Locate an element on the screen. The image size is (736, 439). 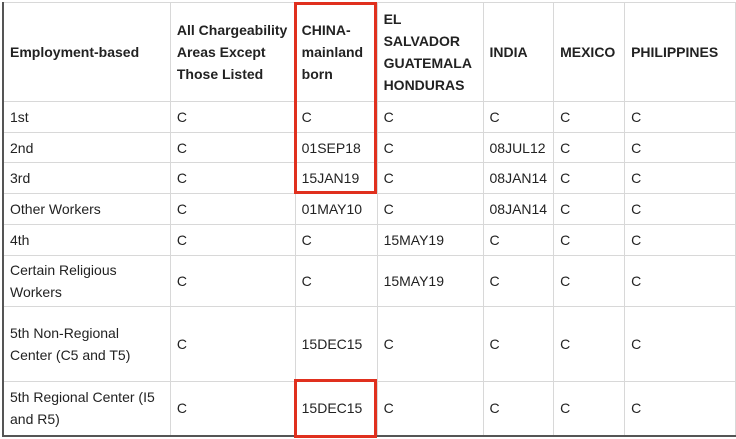
table-row: 2nd C 01SEP18 C 08JUL12 C C is located at coordinates (369, 147).